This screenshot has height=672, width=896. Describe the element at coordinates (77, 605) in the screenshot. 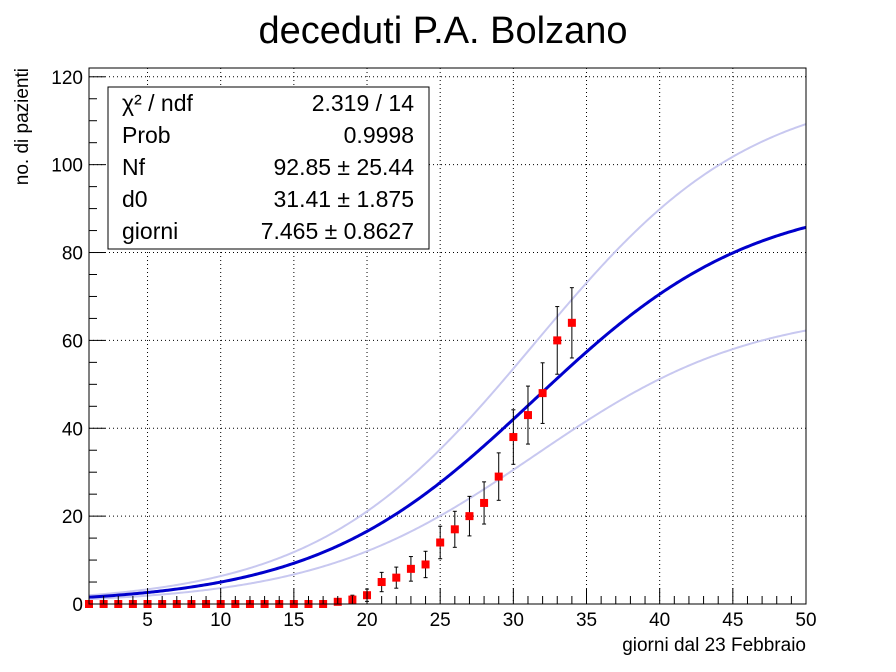

I see `y-tick-label: 0` at that location.